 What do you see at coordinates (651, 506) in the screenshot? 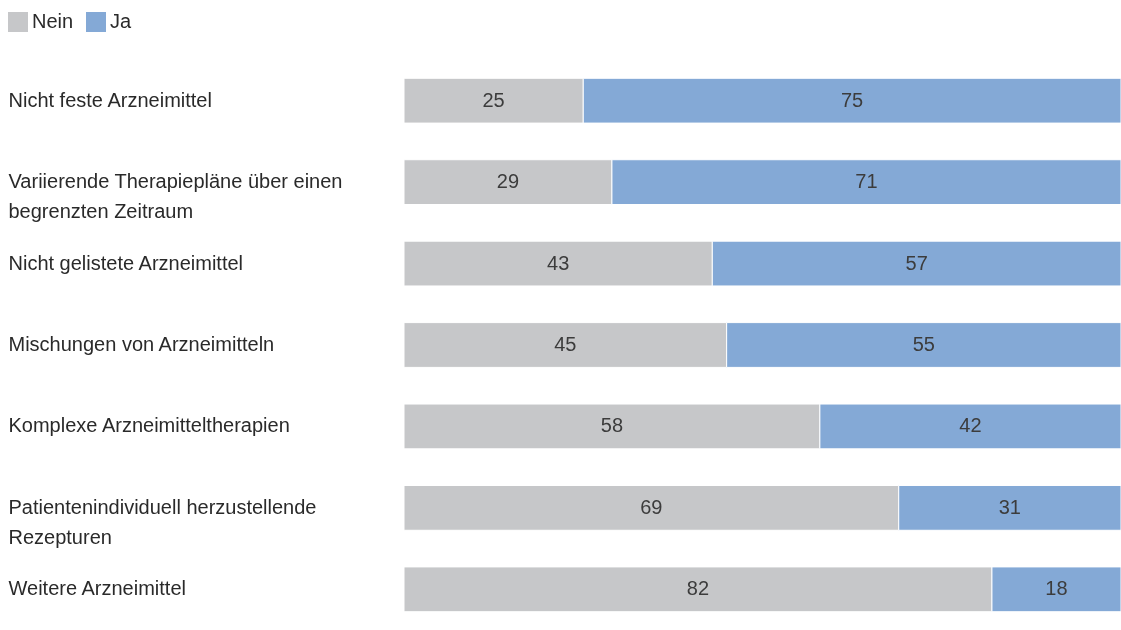
I see `data-label: 69` at bounding box center [651, 506].